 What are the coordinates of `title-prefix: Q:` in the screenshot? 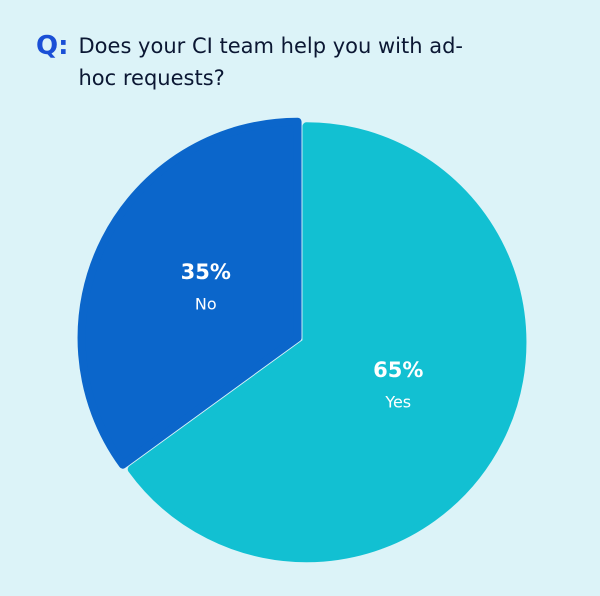 It's located at (52, 46).